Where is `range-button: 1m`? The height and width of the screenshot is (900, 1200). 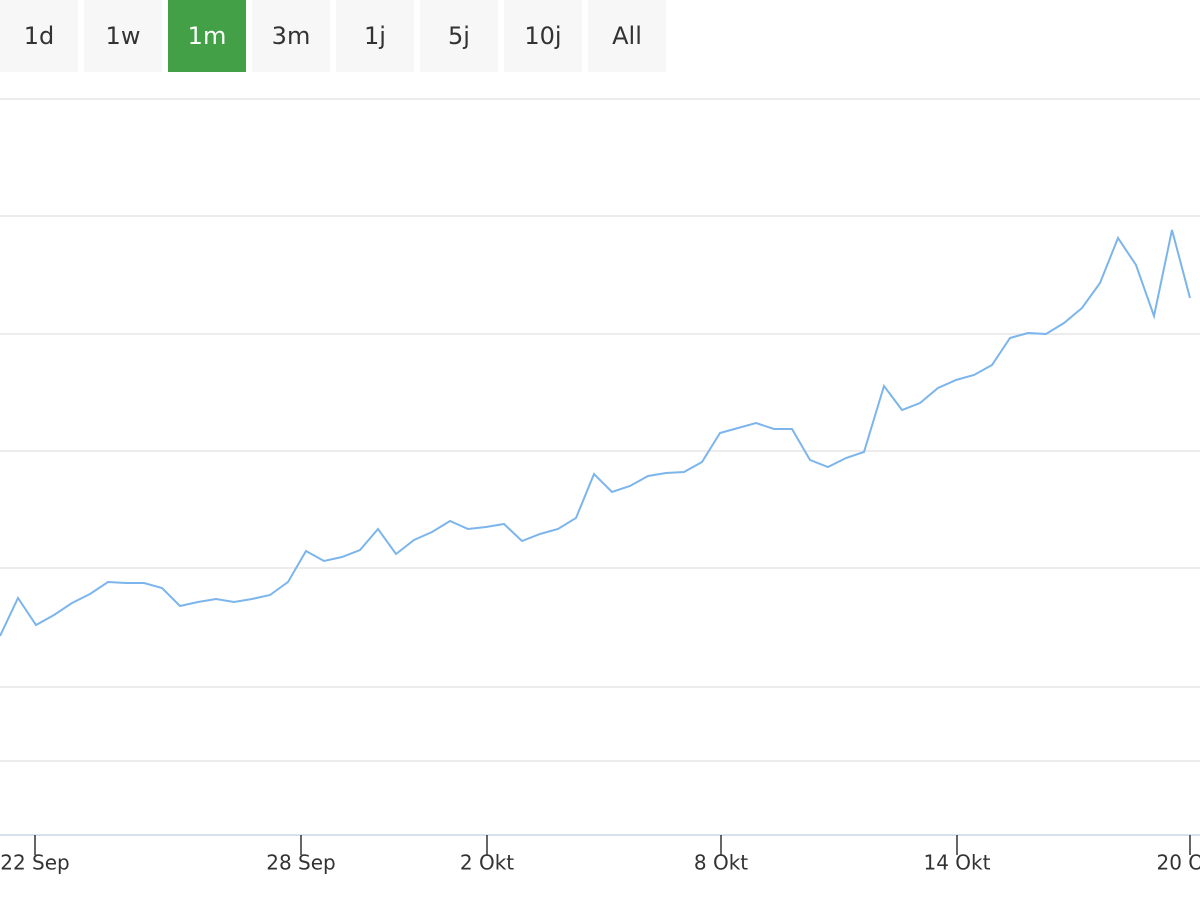 range-button: 1m is located at coordinates (207, 36).